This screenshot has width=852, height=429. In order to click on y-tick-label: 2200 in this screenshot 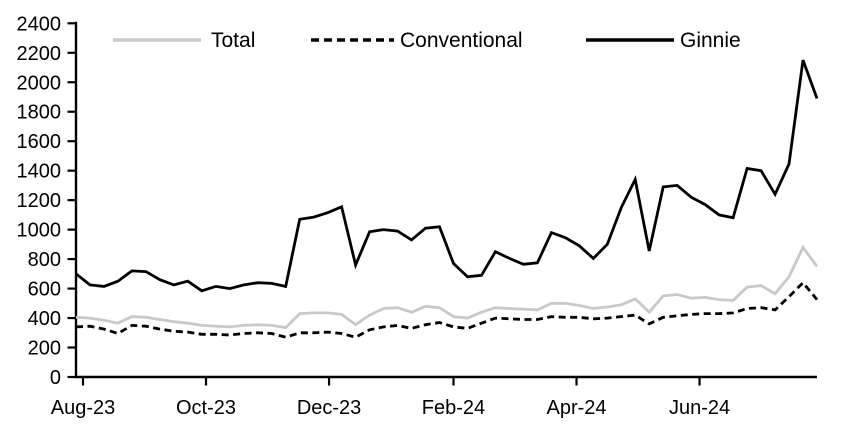, I will do `click(39, 54)`.